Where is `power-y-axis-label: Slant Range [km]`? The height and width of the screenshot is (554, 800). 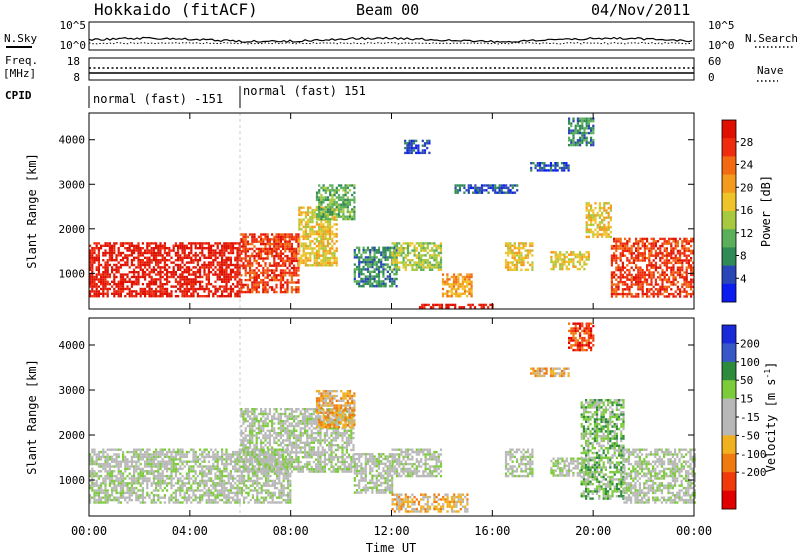
power-y-axis-label: Slant Range [km] is located at coordinates (32, 211).